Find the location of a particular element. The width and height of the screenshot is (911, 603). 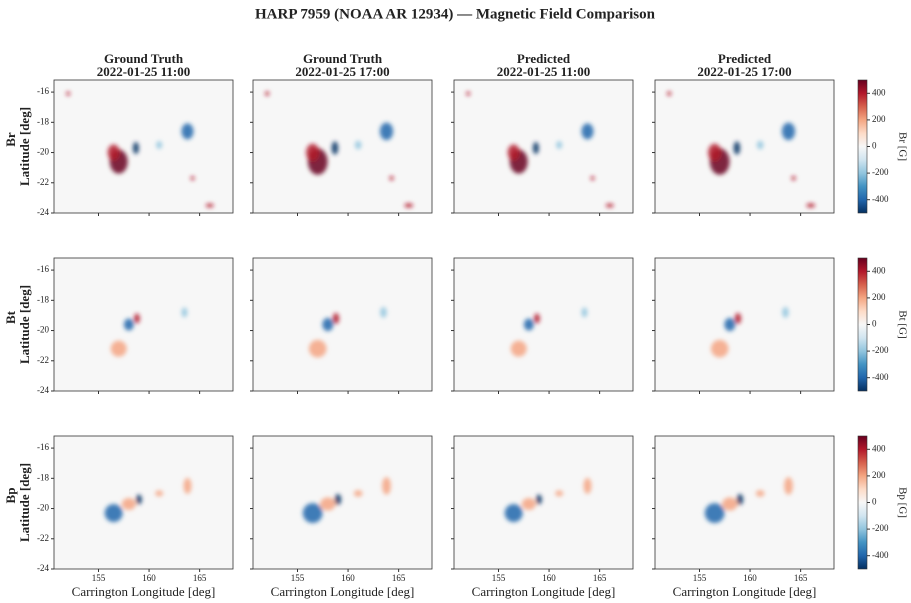

colorbar-label: Br [G] is located at coordinates (902, 146).